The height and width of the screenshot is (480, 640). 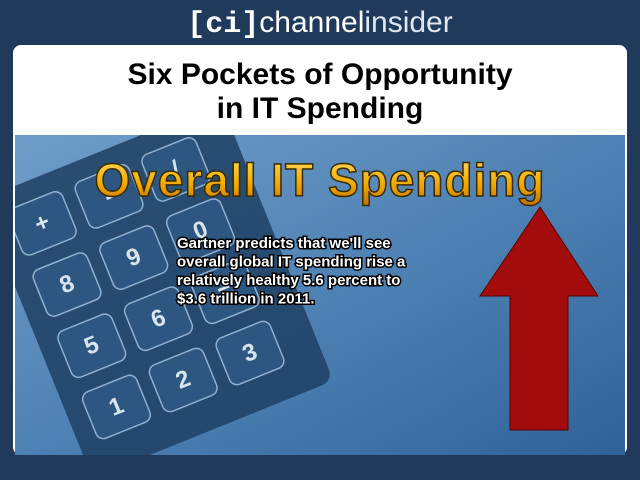 I want to click on body-line: $3.6 trillion in 2011., so click(x=246, y=299).